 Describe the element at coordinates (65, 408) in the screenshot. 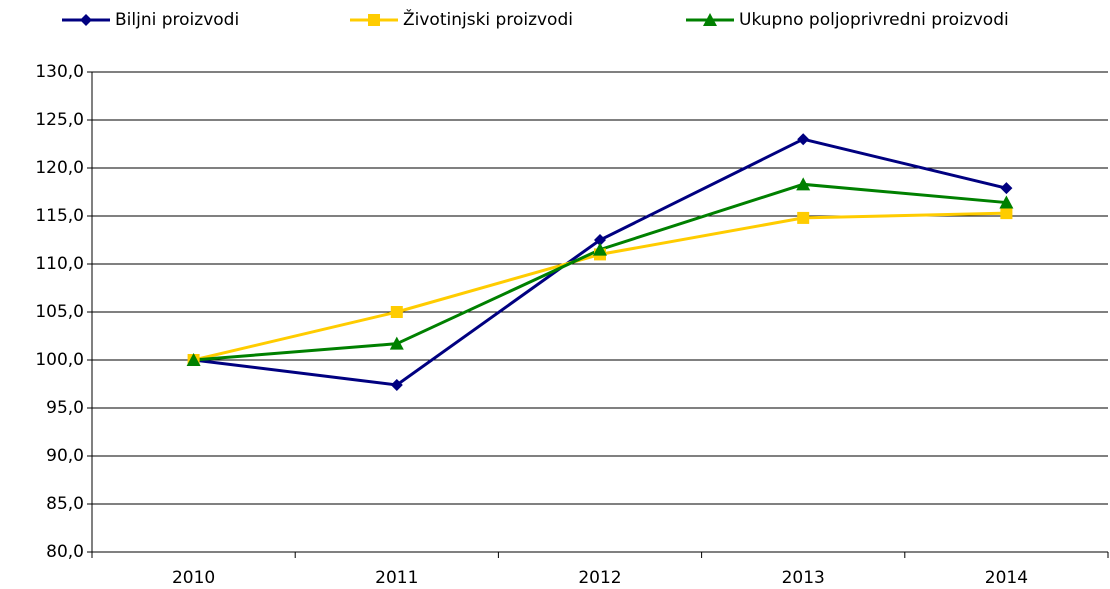

I see `y-tick-label: 95,0` at that location.